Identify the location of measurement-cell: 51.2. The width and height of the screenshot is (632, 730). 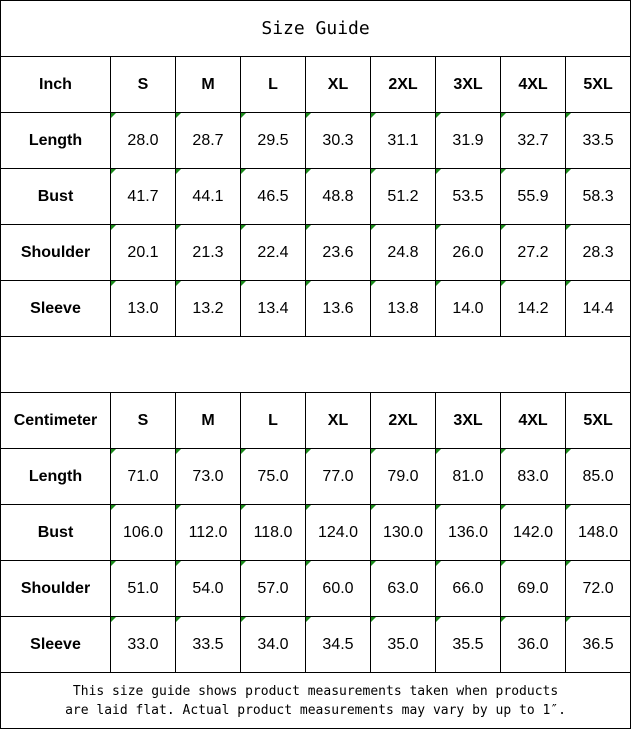
(403, 196).